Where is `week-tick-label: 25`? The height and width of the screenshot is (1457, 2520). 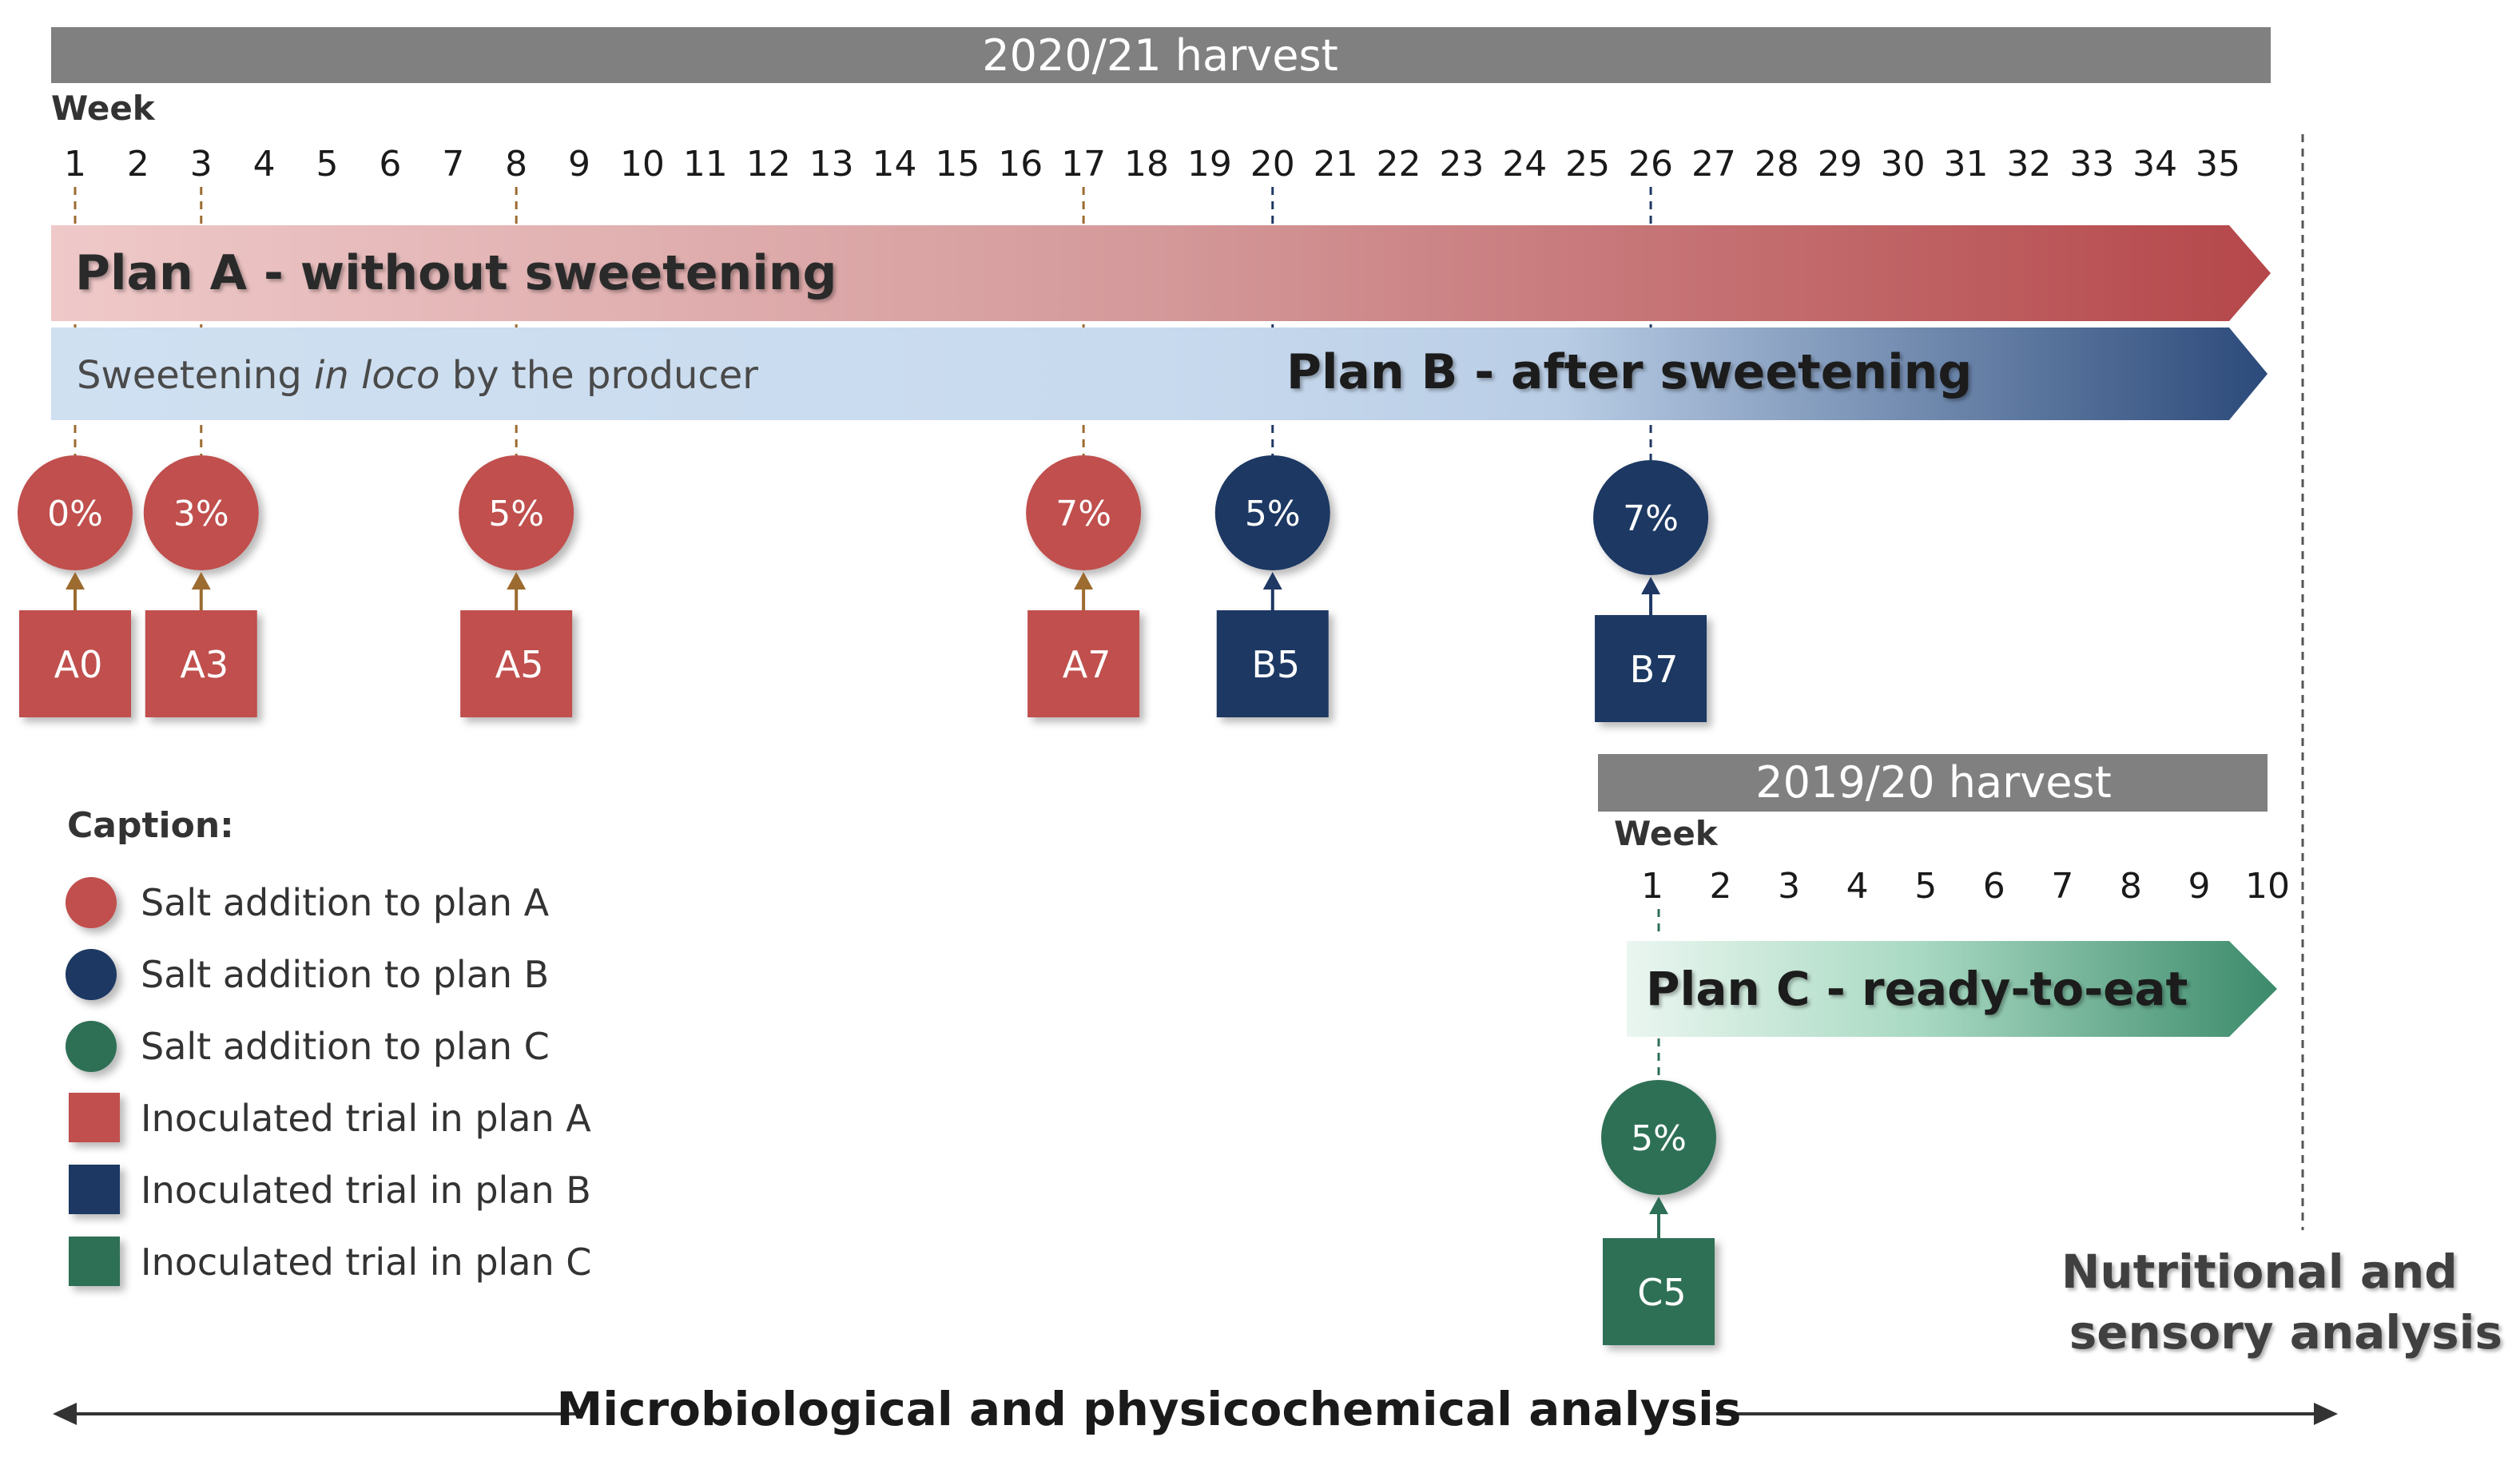 week-tick-label: 25 is located at coordinates (1587, 164).